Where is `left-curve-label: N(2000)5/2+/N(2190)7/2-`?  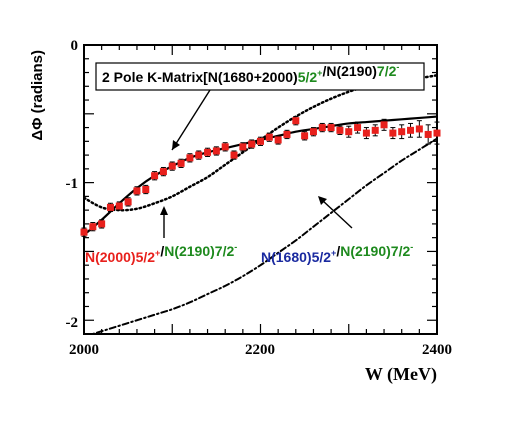 left-curve-label: N(2000)5/2+/N(2190)7/2- is located at coordinates (161, 253).